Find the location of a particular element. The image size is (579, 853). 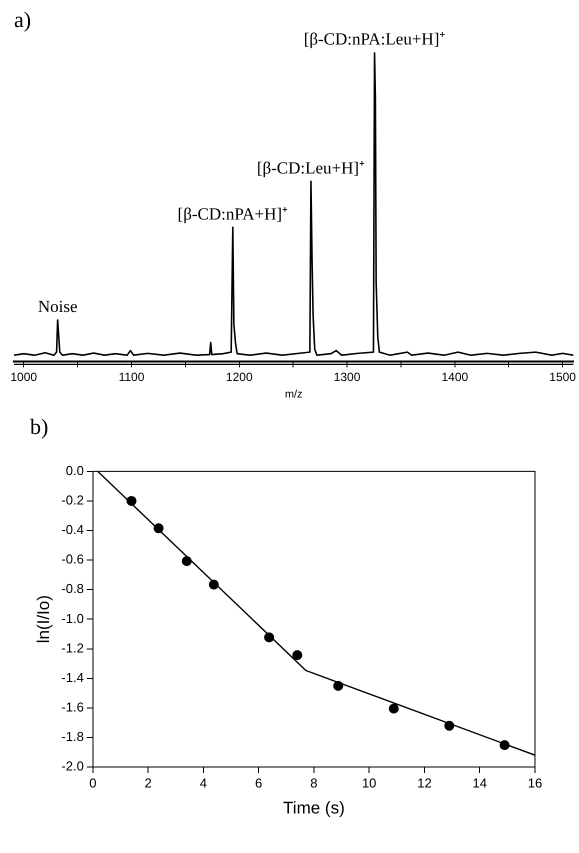

y-tick-label: -0.2 is located at coordinates (72, 500).